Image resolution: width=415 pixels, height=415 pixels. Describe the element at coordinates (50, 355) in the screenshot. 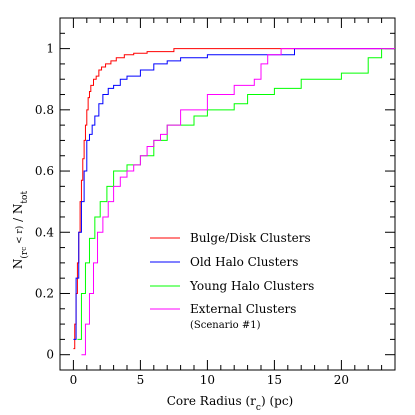

I see `y-tick-label: 0` at that location.